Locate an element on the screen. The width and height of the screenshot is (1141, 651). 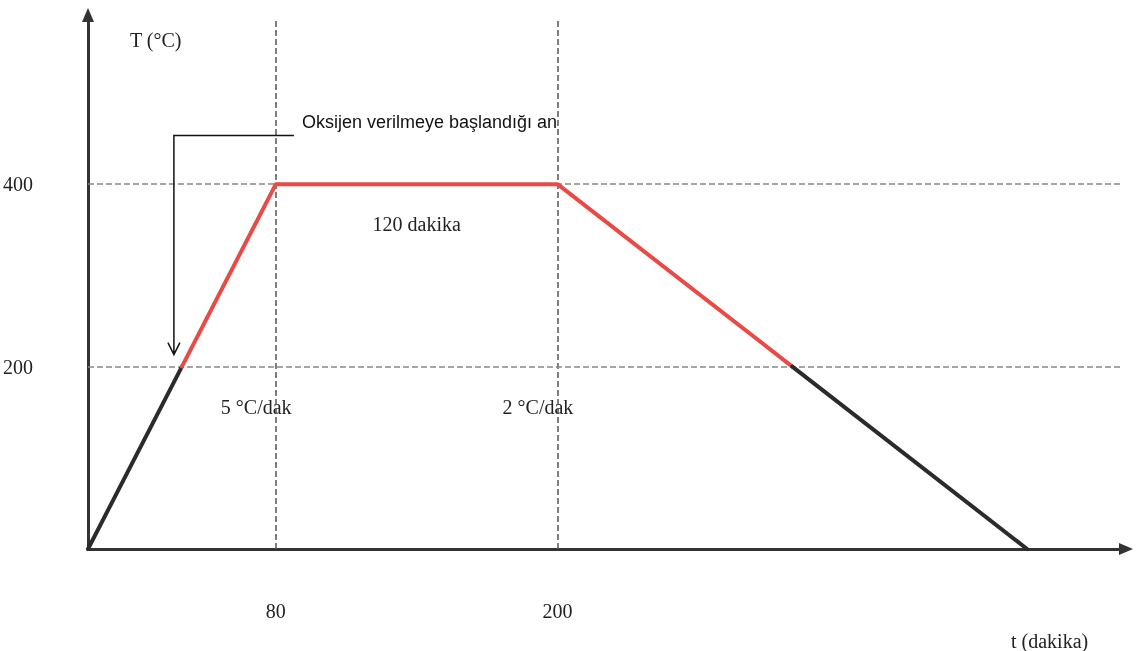
y-axis-title: T (°C) is located at coordinates (156, 40).